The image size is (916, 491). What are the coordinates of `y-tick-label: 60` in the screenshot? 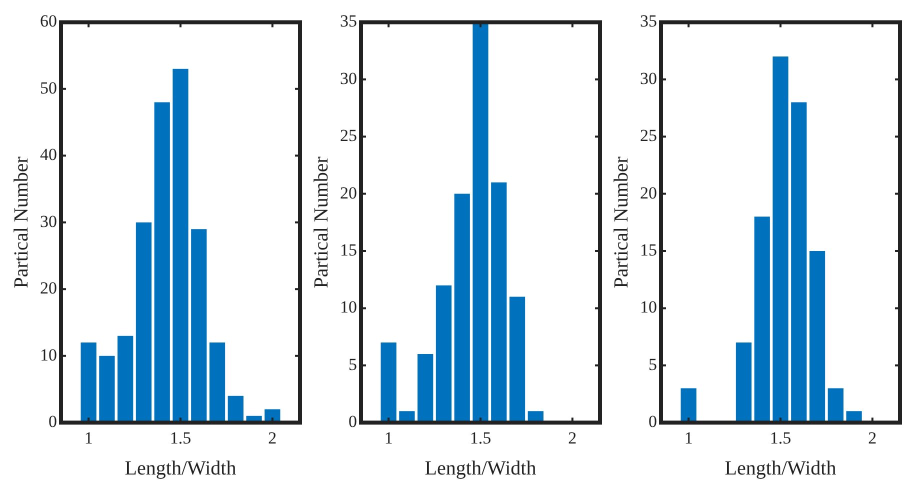 It's located at (48, 21).